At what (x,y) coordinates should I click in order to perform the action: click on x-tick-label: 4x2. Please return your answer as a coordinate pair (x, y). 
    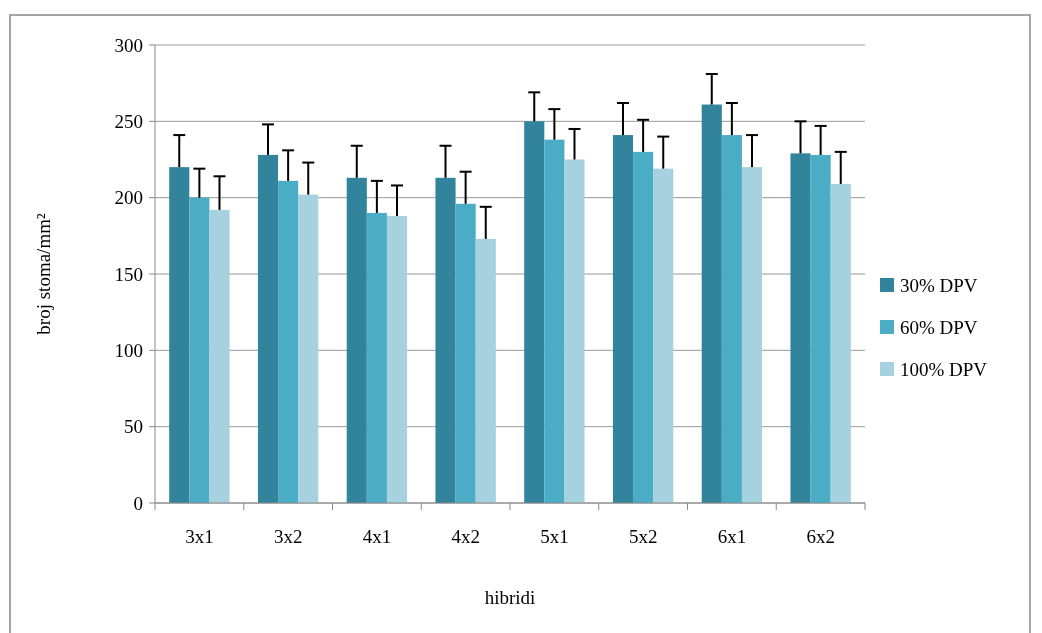
    Looking at the image, I should click on (465, 536).